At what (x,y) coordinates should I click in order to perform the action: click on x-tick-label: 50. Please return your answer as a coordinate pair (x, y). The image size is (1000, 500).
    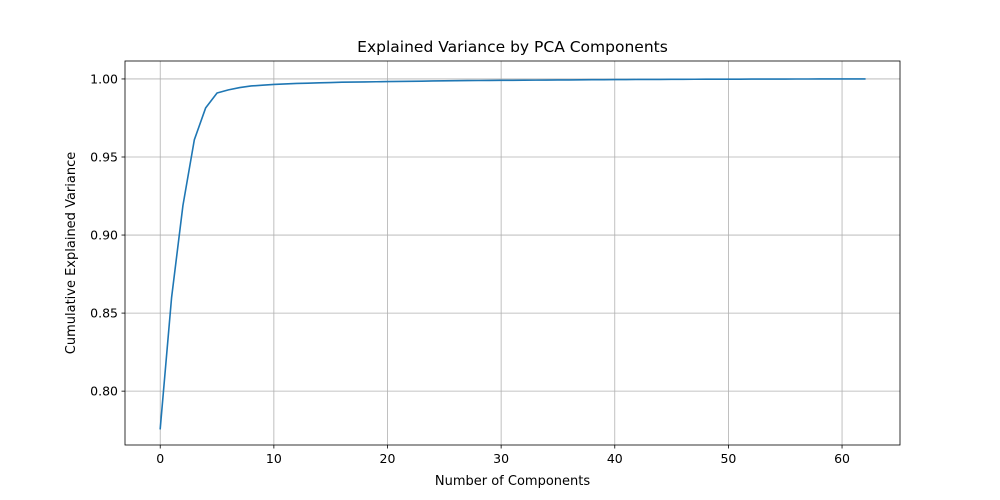
    Looking at the image, I should click on (728, 458).